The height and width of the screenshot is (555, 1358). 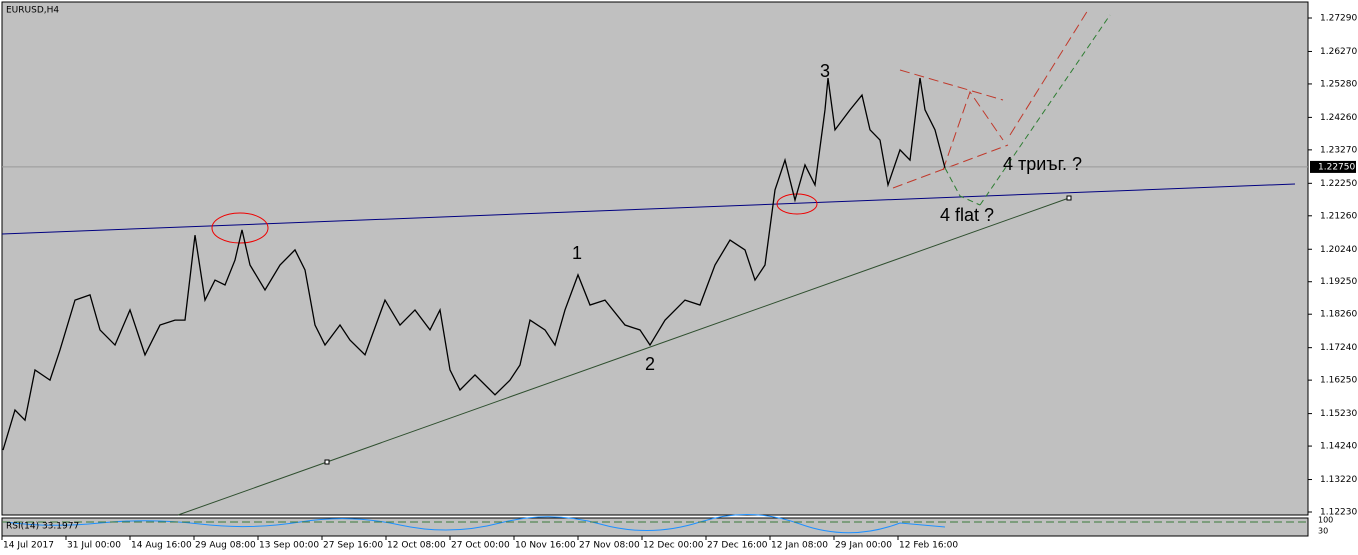 I want to click on rsi-tick-label: 30, so click(x=1323, y=531).